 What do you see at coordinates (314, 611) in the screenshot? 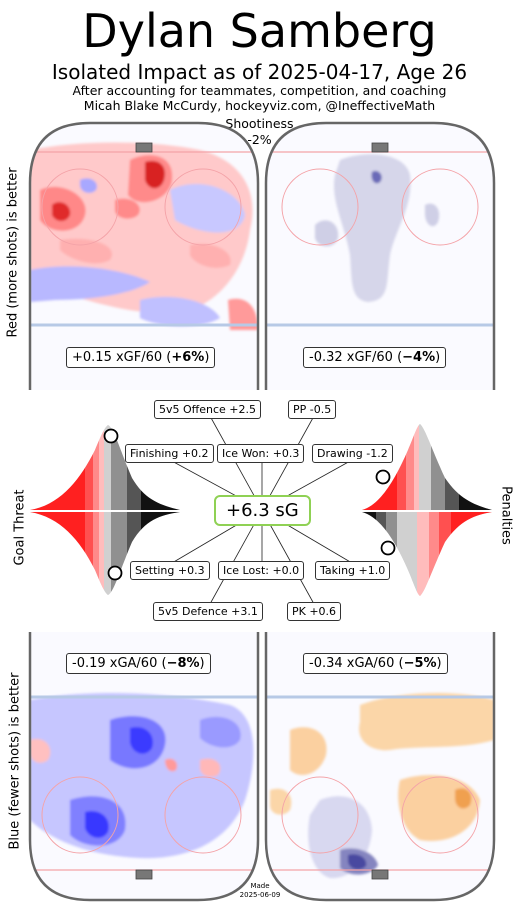
I see `pk-component: PK +0.6` at bounding box center [314, 611].